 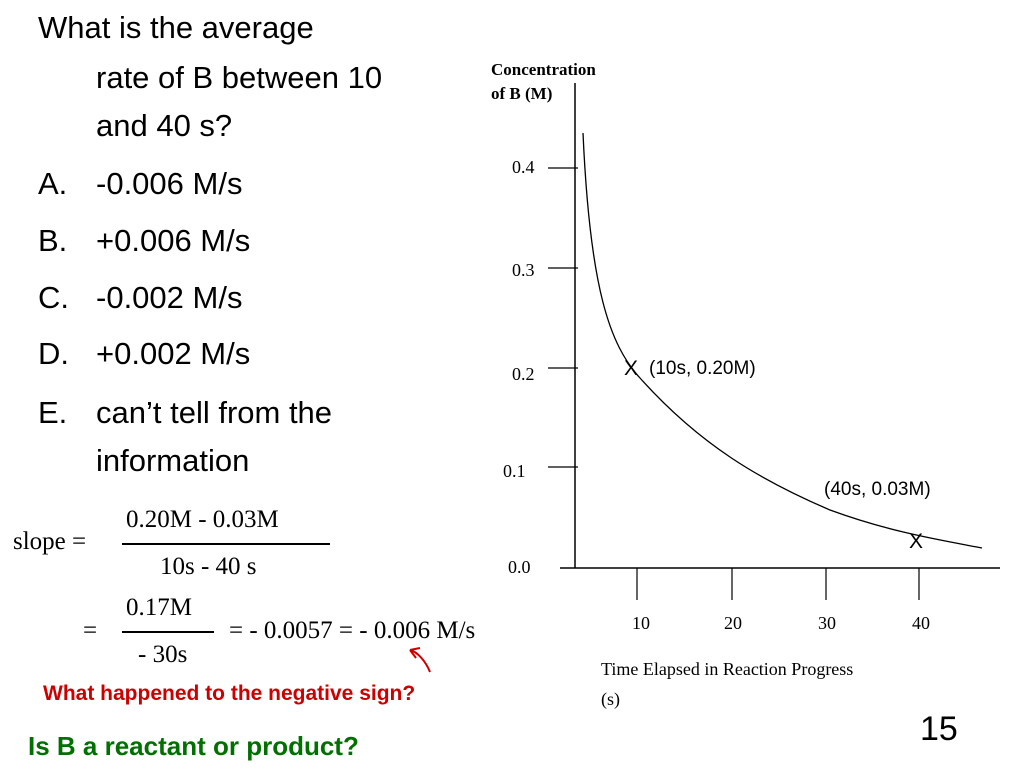 What do you see at coordinates (53, 297) in the screenshot?
I see `option-c-letter: C.` at bounding box center [53, 297].